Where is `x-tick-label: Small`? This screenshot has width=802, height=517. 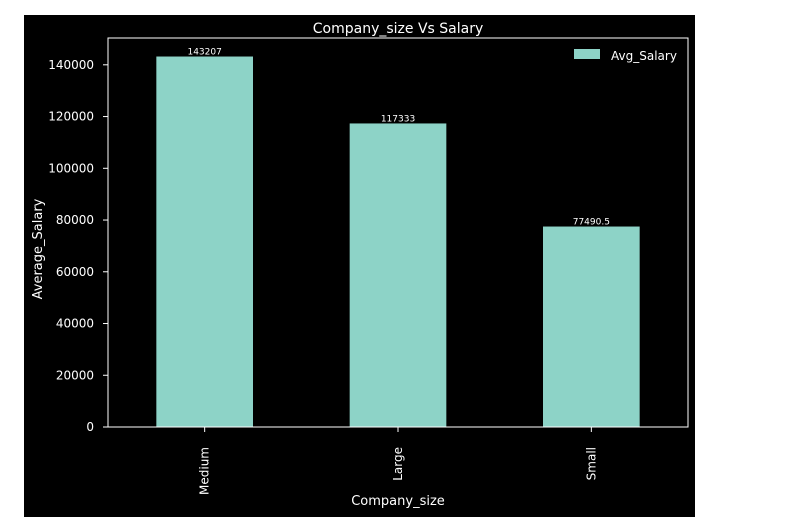
x-tick-label: Small is located at coordinates (591, 463).